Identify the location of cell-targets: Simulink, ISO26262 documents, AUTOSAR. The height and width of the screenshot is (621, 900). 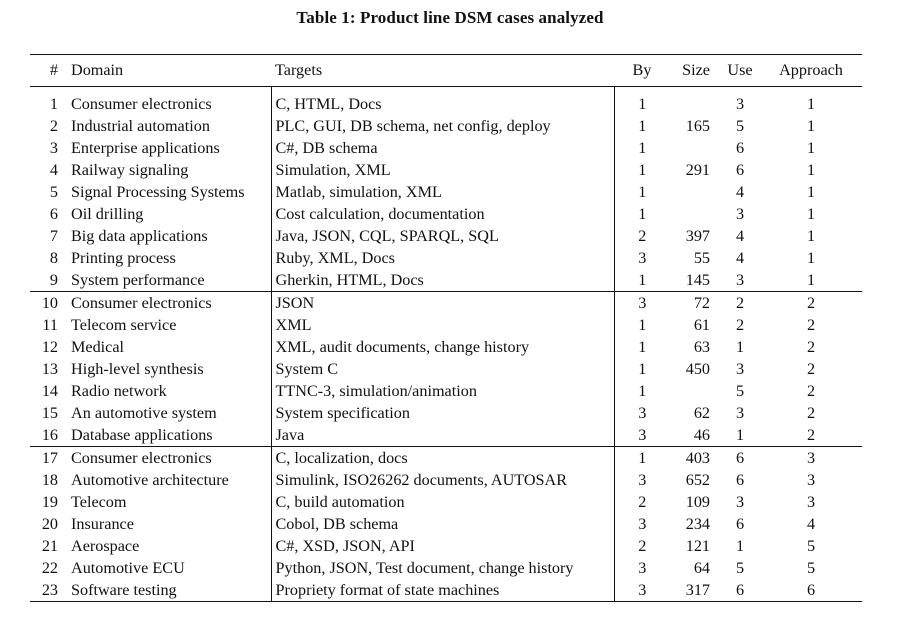
(443, 480).